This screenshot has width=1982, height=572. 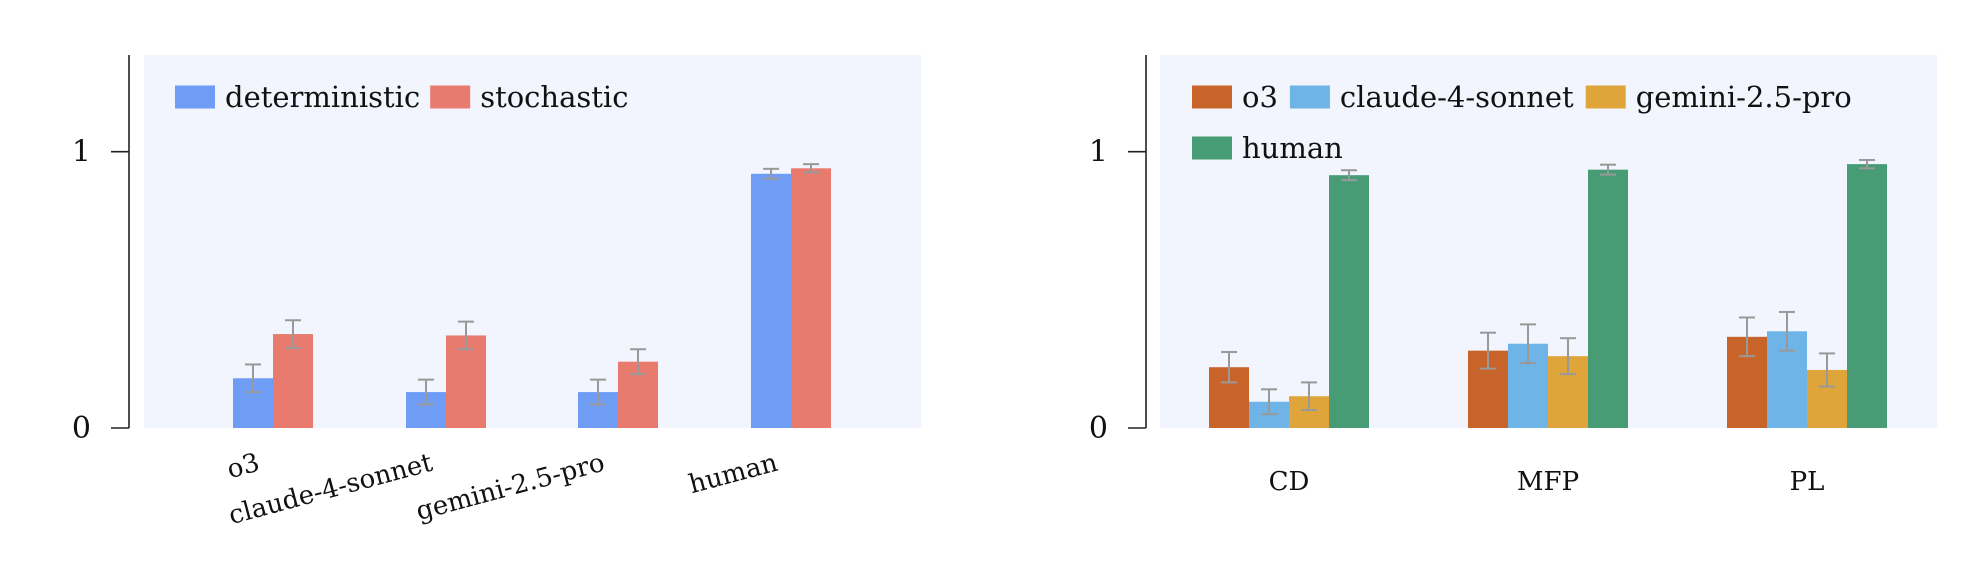 I want to click on x-tick-label: CD, so click(x=1289, y=482).